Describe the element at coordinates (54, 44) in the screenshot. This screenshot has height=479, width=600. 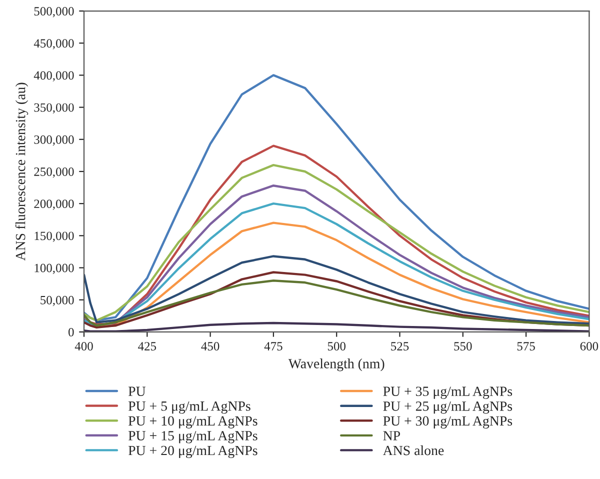
I see `y-tick-label: 450,000` at that location.